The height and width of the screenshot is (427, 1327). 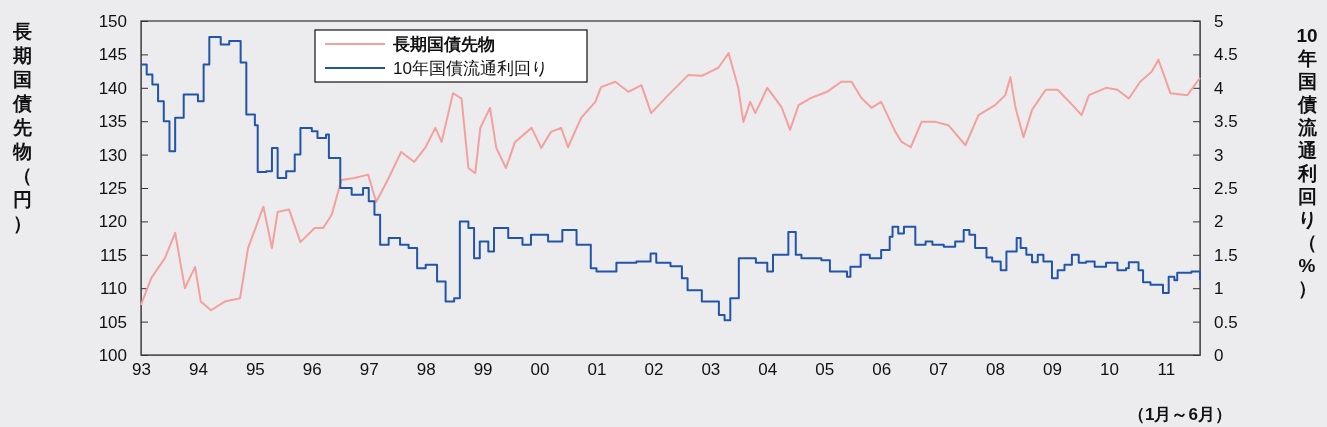 What do you see at coordinates (1219, 289) in the screenshot?
I see `y2-tick-label: 1` at bounding box center [1219, 289].